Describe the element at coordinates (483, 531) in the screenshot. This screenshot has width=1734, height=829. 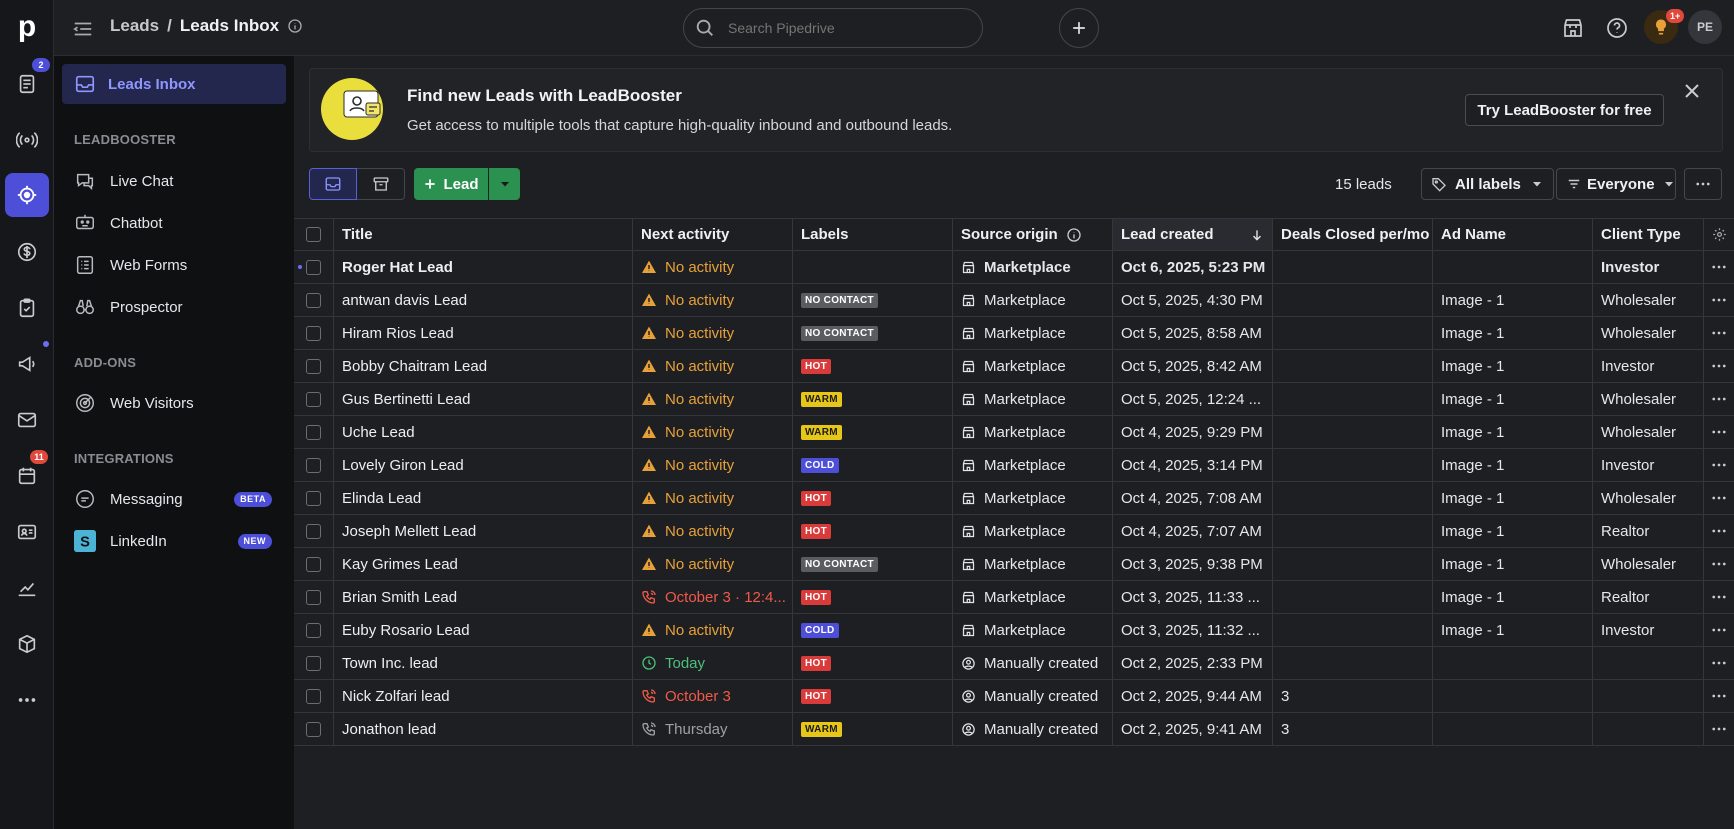
I see `lead-title: Joseph Mellett Lead` at that location.